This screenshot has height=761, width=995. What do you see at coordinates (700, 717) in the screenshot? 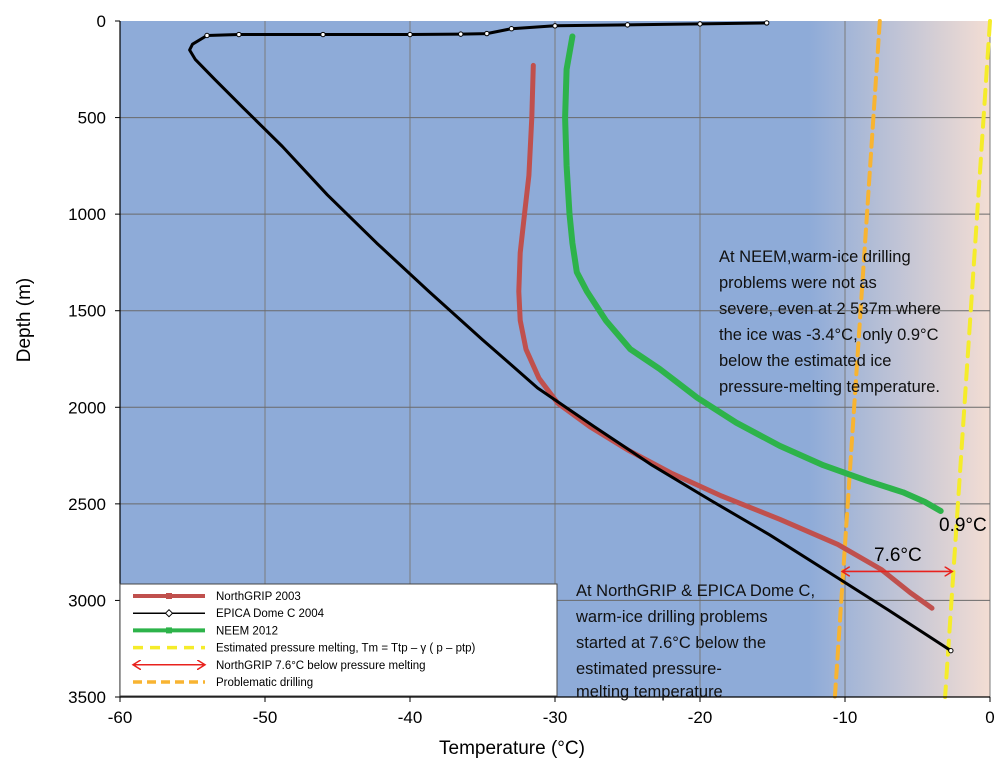
I see `x-tick-label: -20` at bounding box center [700, 717].